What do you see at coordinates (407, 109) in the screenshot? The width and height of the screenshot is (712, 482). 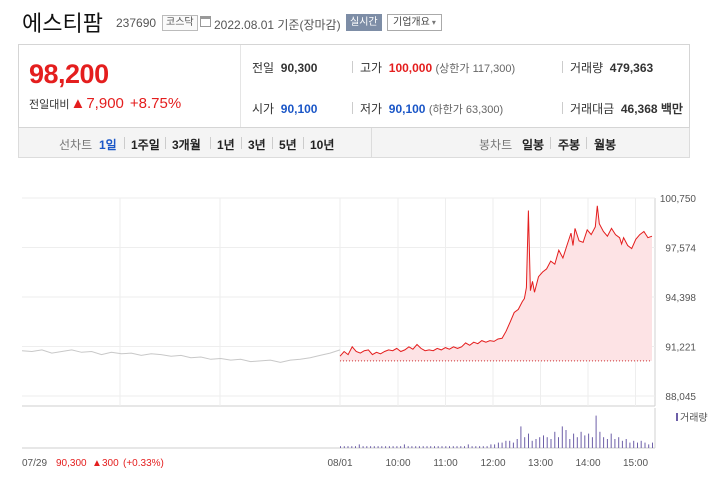 I see `low-value: 90,100` at bounding box center [407, 109].